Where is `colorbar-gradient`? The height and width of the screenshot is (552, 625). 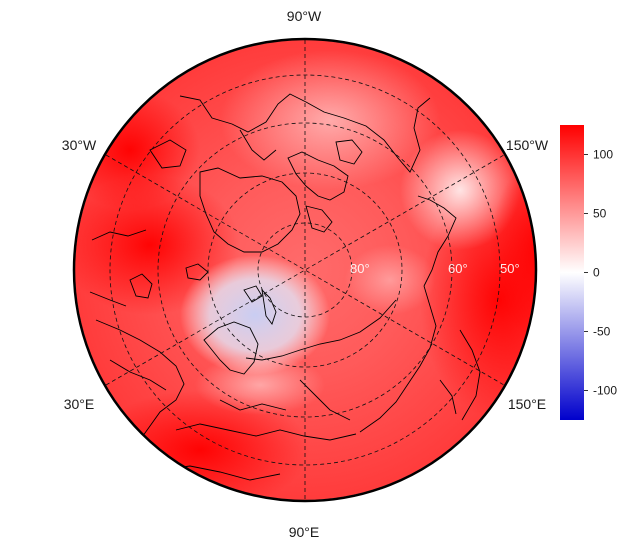
colorbar-gradient is located at coordinates (572, 272).